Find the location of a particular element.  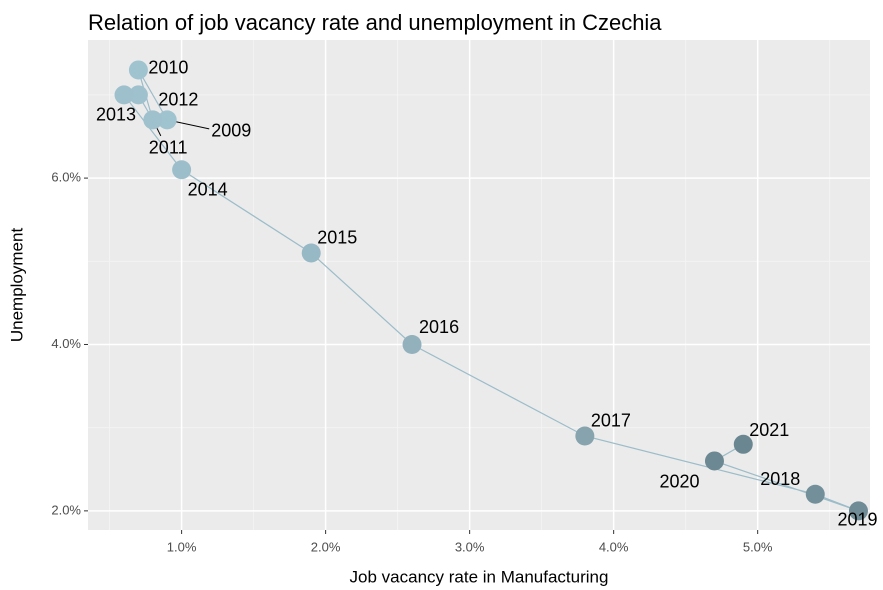

point-label: 2018 is located at coordinates (780, 479).